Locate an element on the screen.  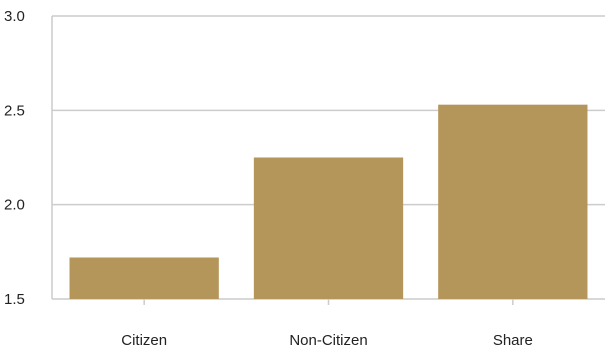
x-tick-label: Non-Citizen is located at coordinates (328, 340).